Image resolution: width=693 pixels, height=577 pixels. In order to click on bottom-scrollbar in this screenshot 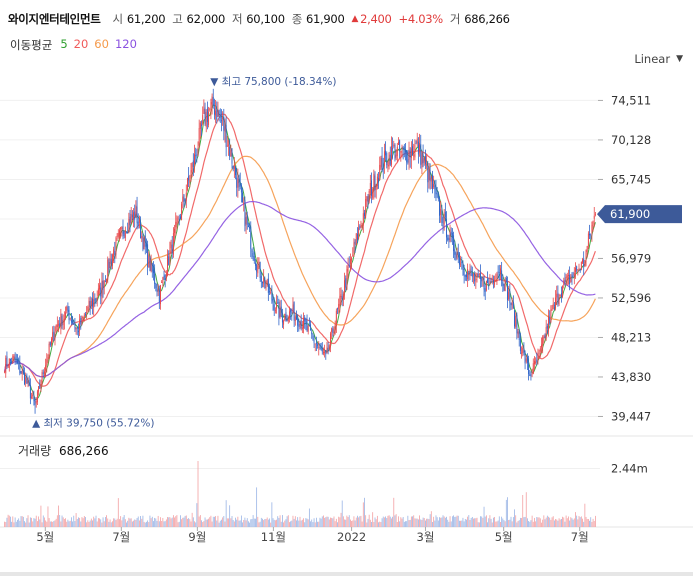, I will do `click(346, 574)`.